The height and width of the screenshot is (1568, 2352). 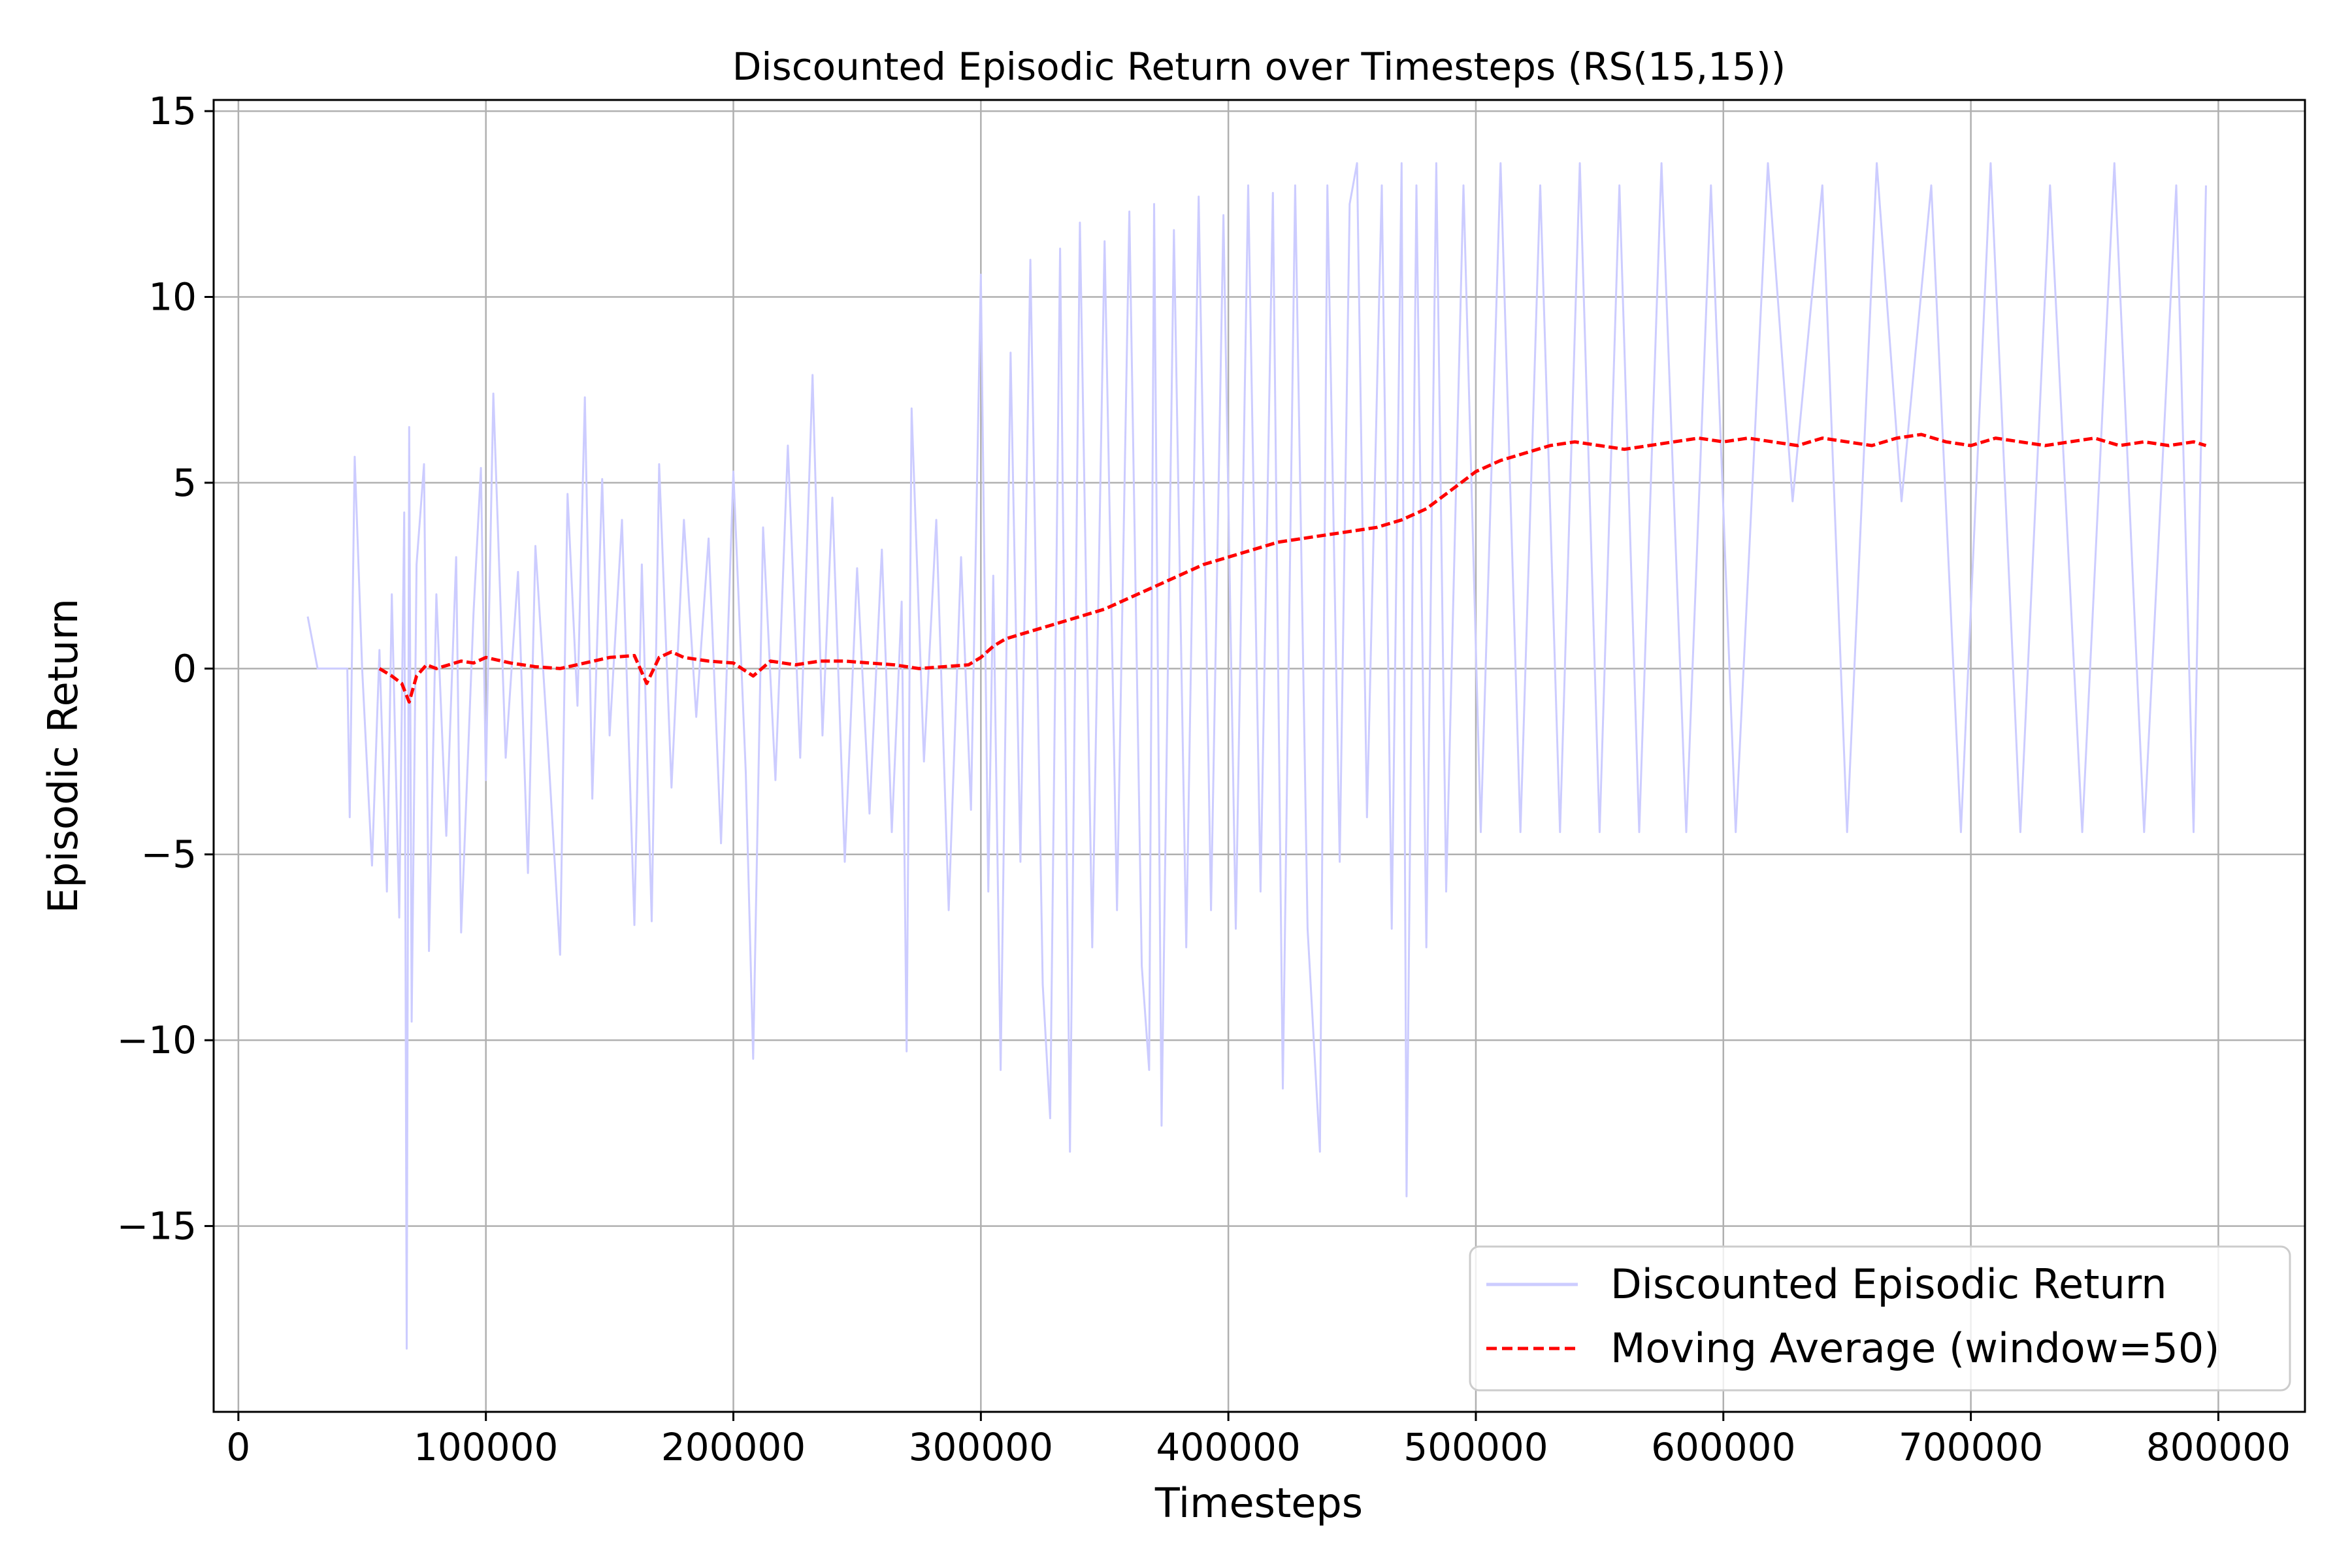 What do you see at coordinates (1475, 1447) in the screenshot?
I see `x-tick-label: 500000` at bounding box center [1475, 1447].